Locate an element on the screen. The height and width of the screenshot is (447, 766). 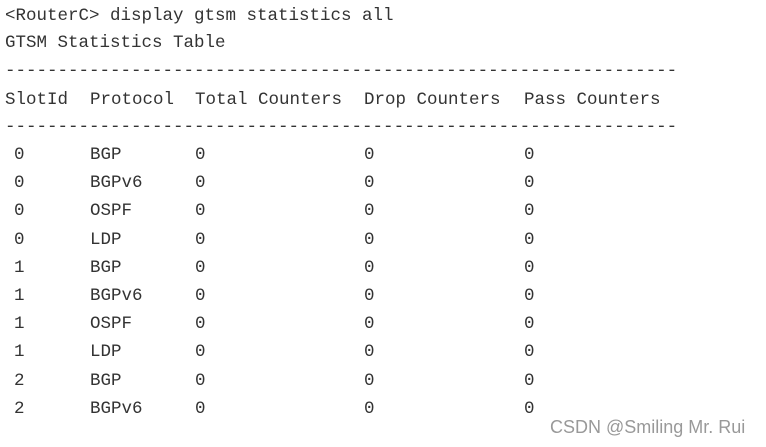
header-cell: SlotId is located at coordinates (37, 100).